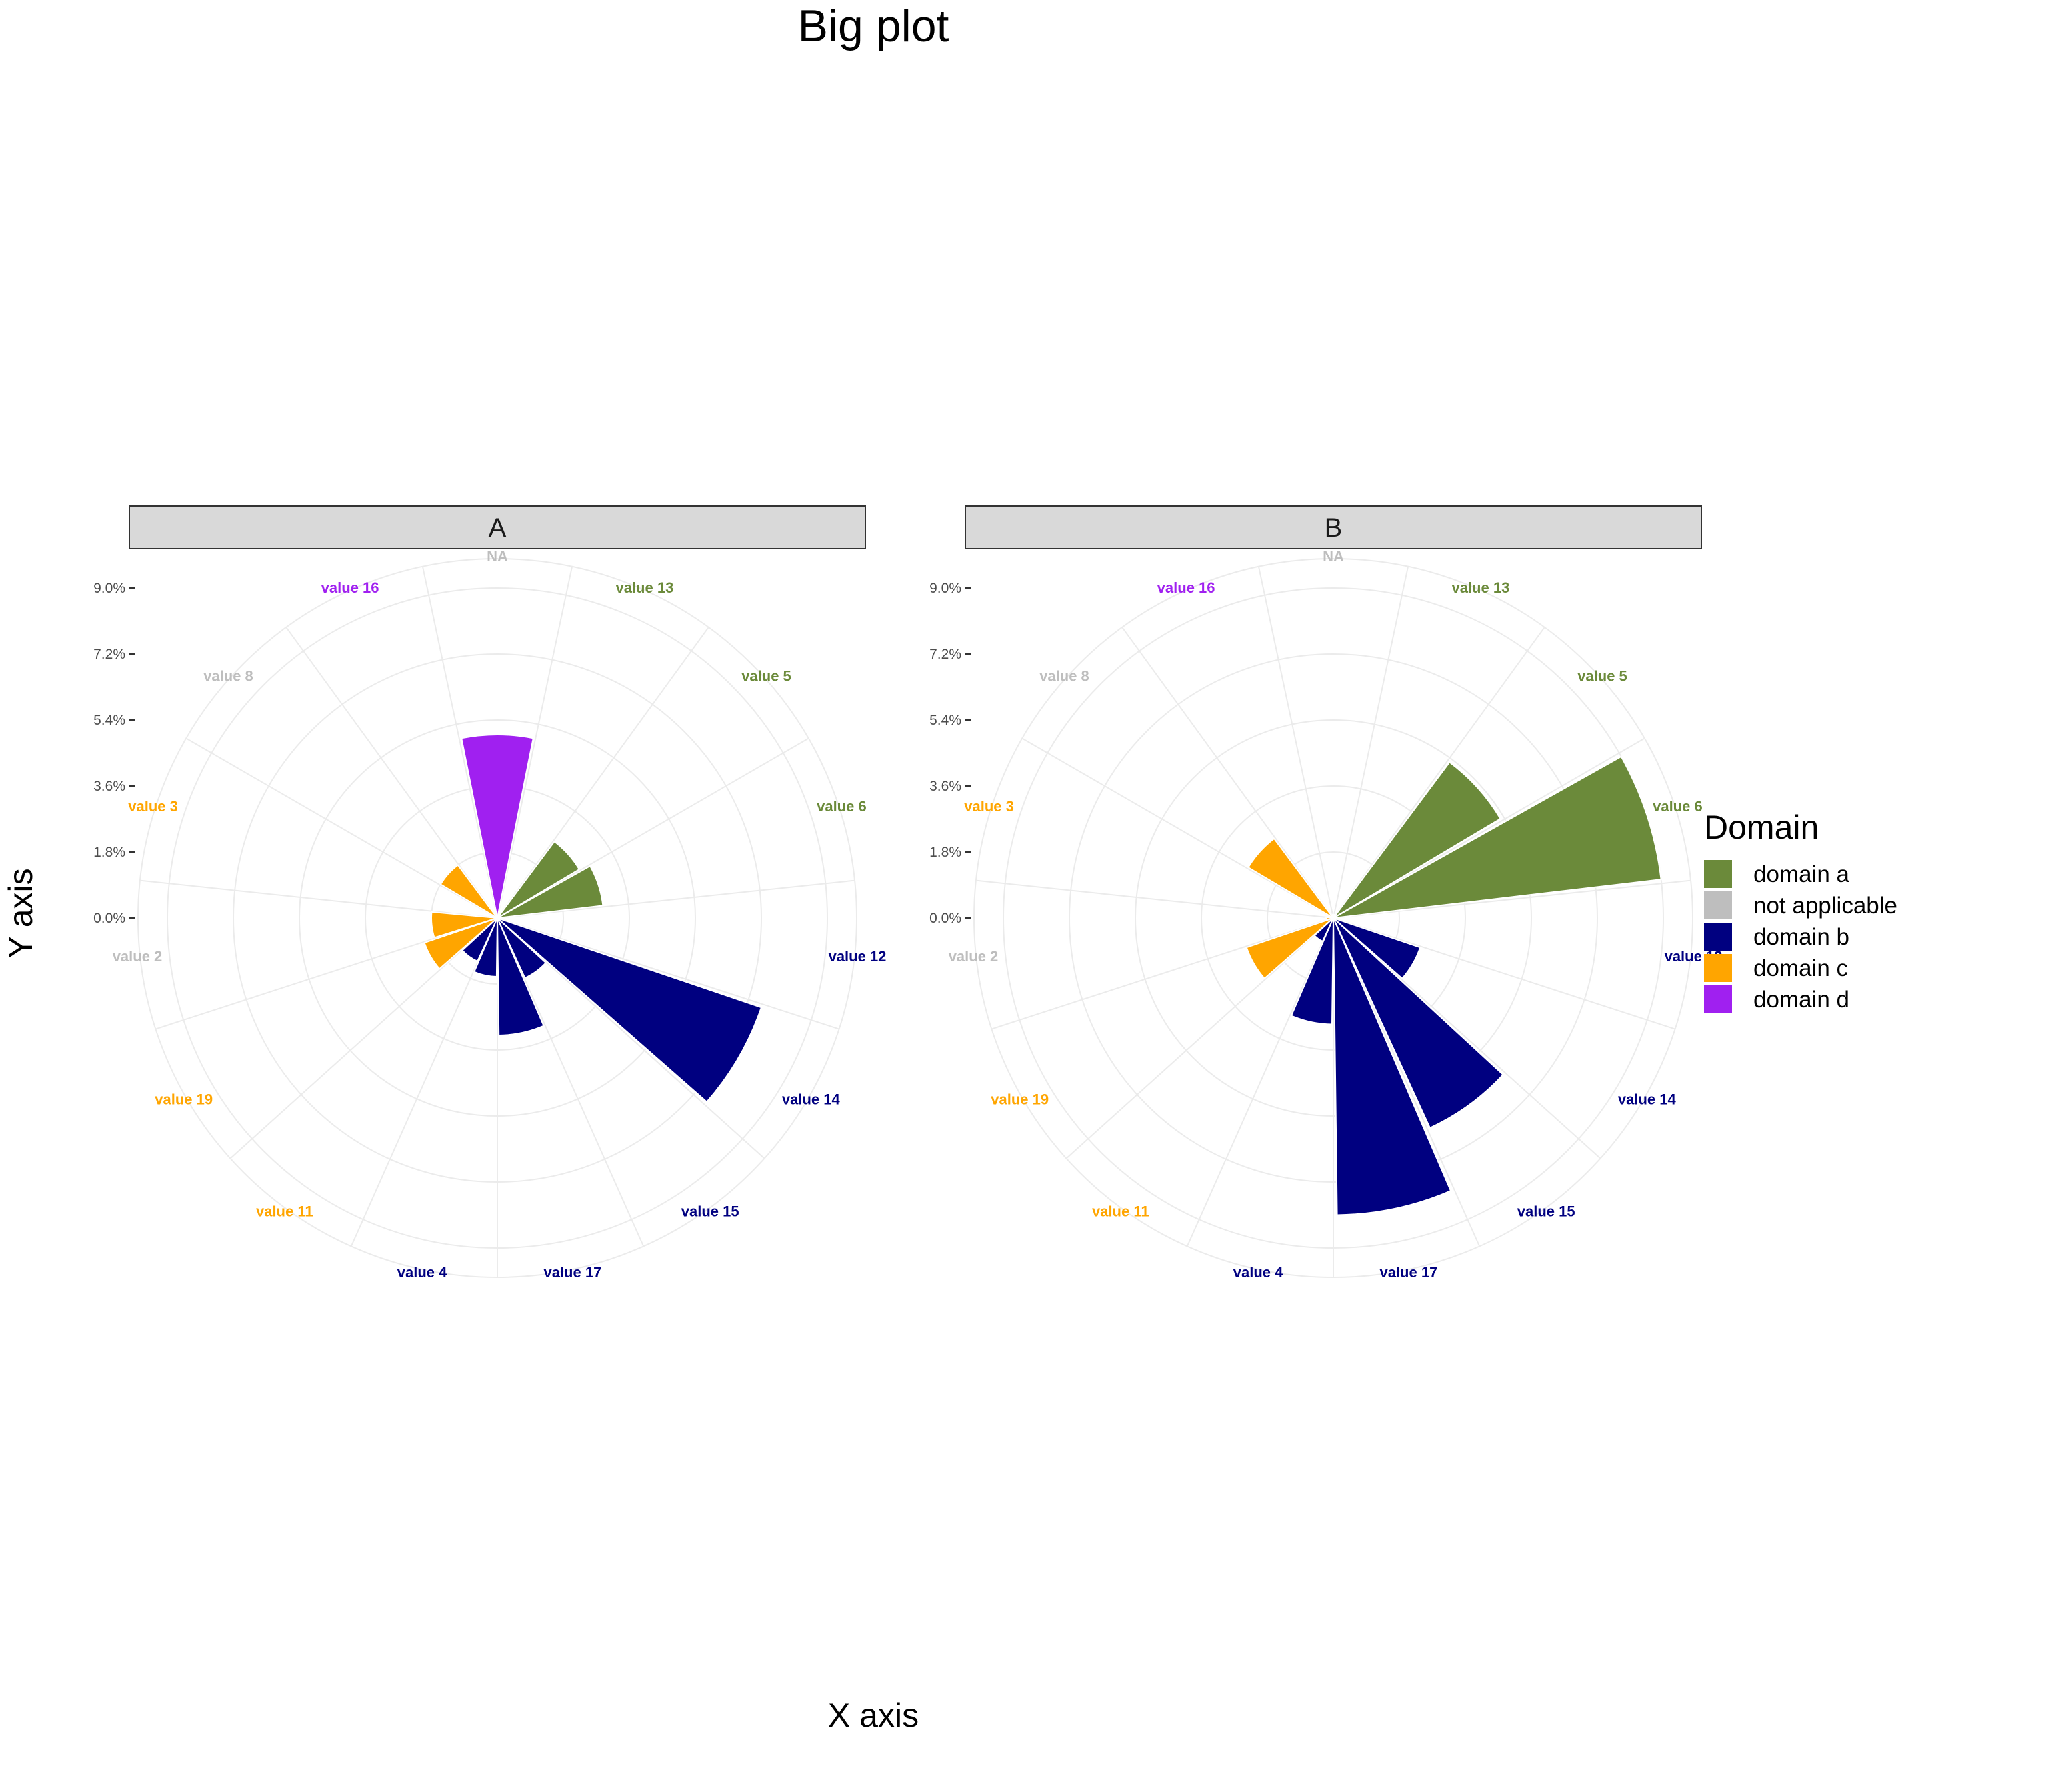  What do you see at coordinates (766, 676) in the screenshot?
I see `category-label: value 5` at bounding box center [766, 676].